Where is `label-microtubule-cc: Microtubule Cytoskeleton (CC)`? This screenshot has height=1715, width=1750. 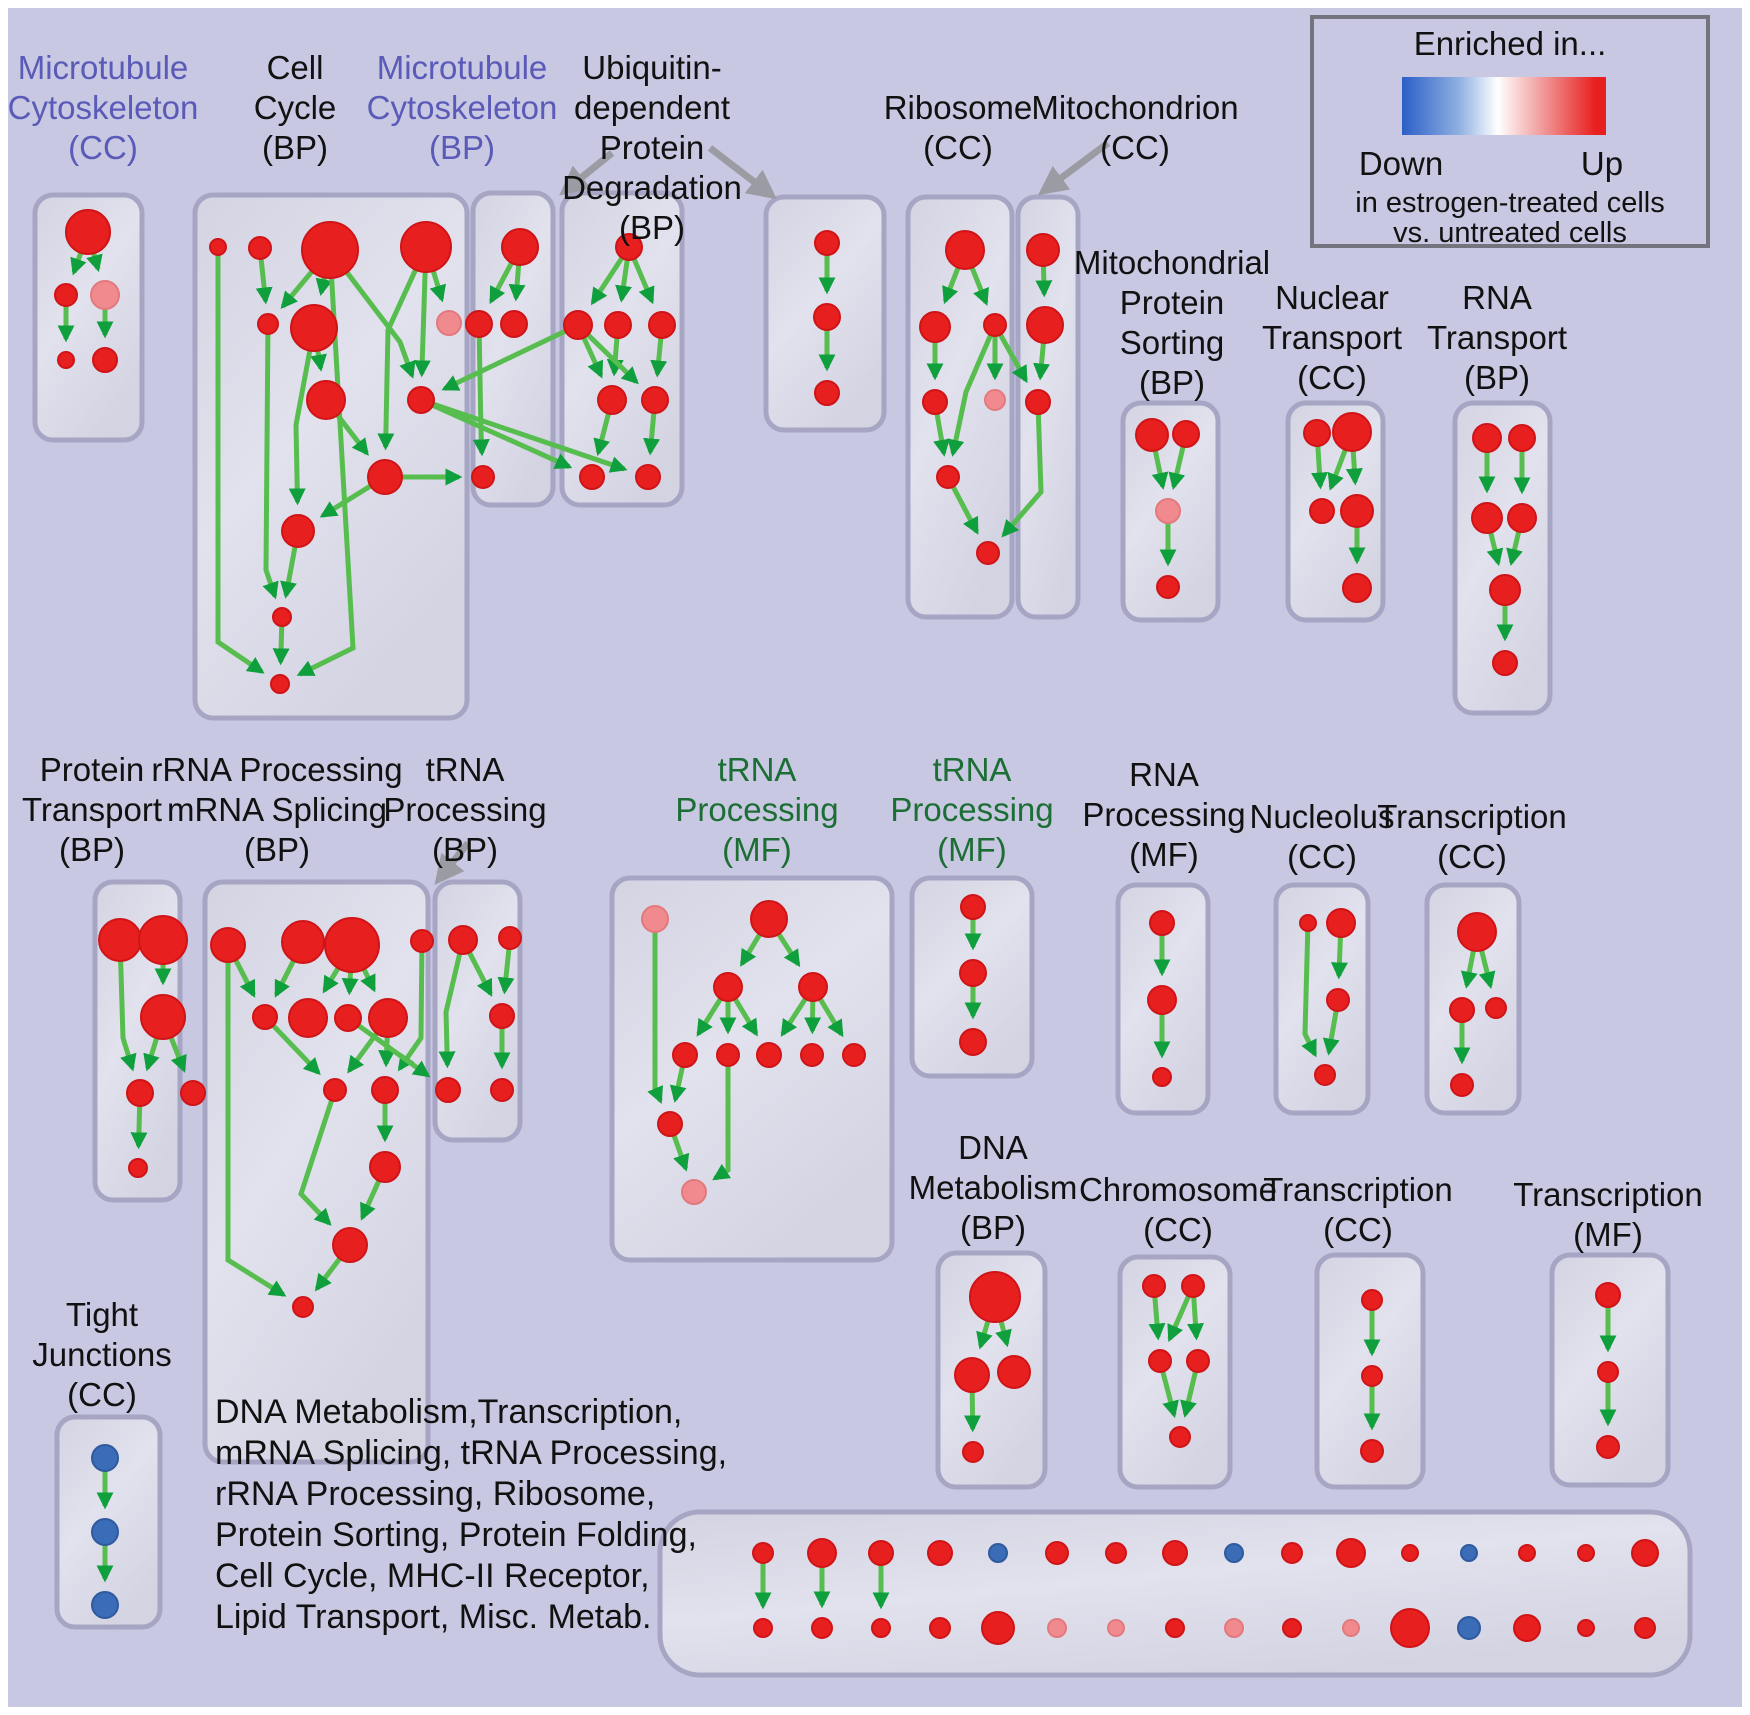 label-microtubule-cc: Microtubule Cytoskeleton (CC) is located at coordinates (103, 108).